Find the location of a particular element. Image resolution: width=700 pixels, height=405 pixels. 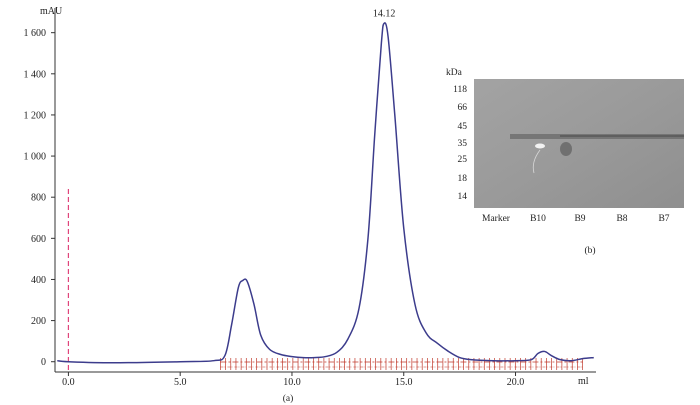

x-ticks: 0.0 5.0 10.0 15.0 20.0 is located at coordinates (293, 380).